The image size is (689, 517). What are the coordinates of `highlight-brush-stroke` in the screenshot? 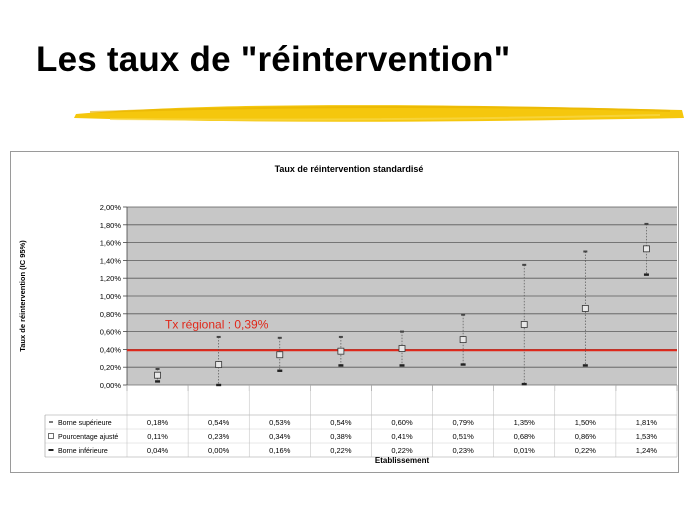 It's located at (379, 113).